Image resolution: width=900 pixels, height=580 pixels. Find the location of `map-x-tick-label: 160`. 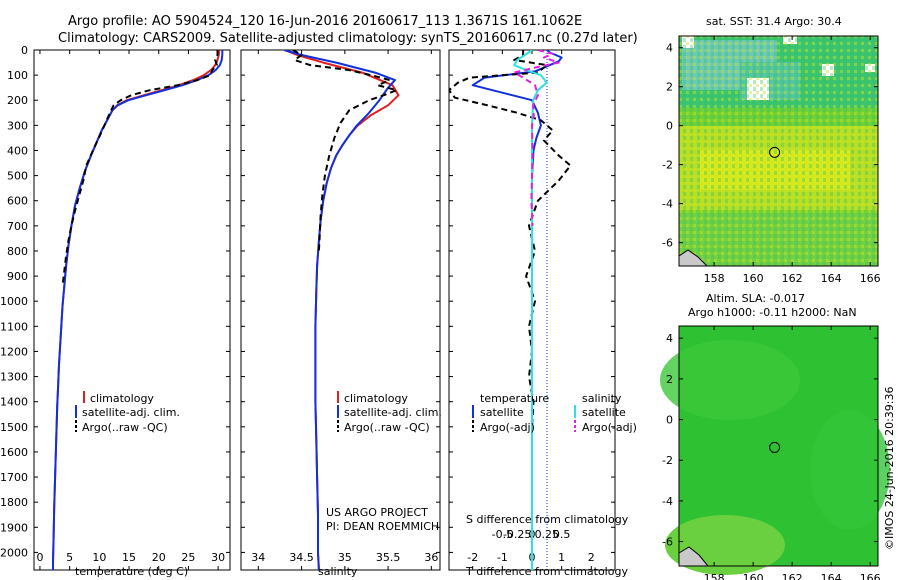

map-x-tick-label: 160 is located at coordinates (753, 576).